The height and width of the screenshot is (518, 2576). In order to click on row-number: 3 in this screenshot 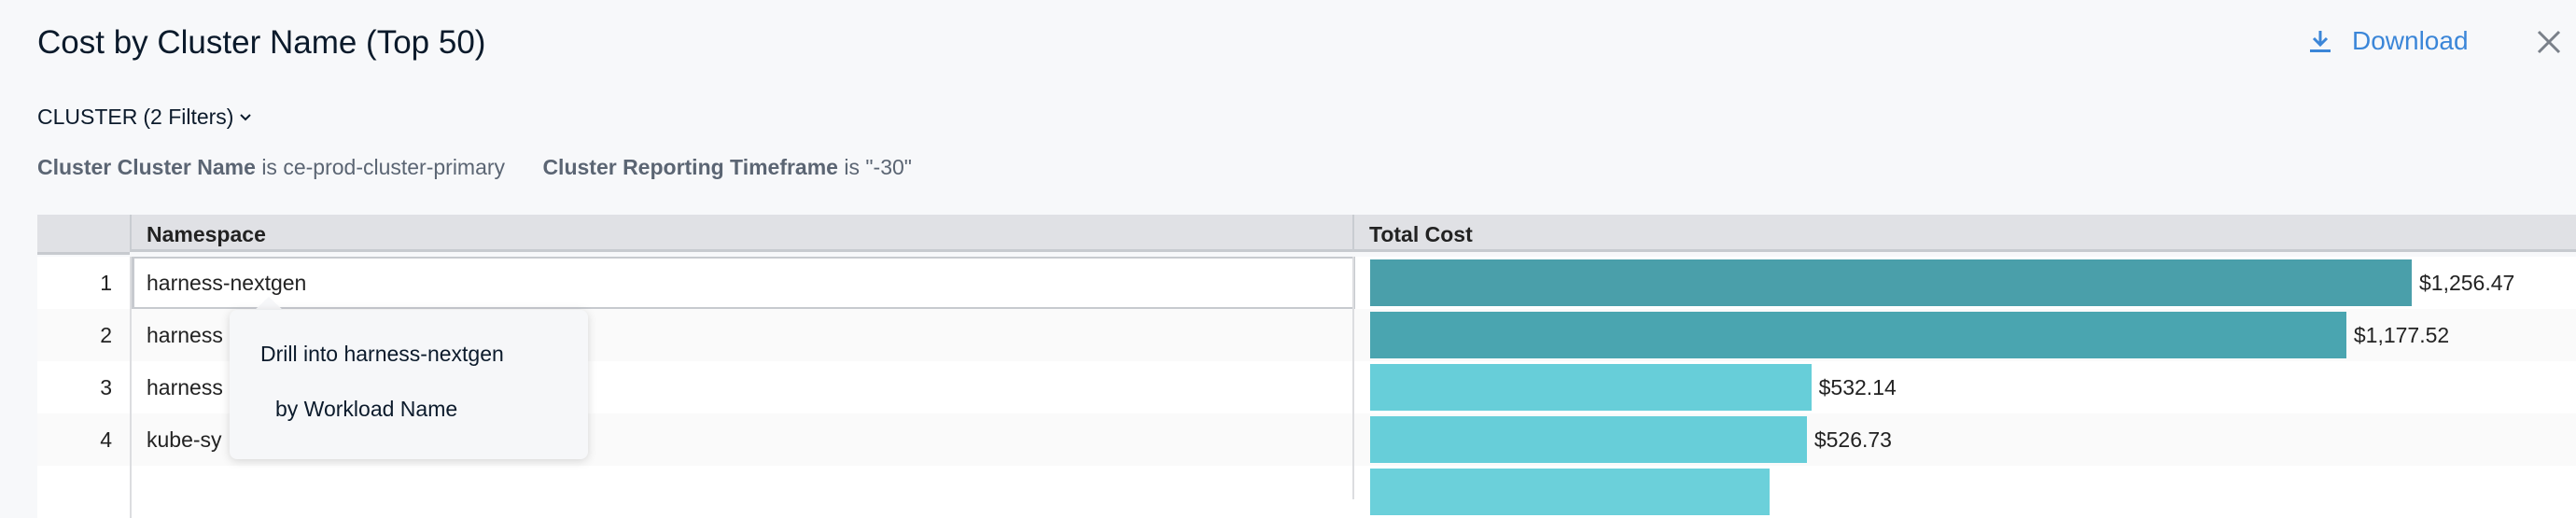, I will do `click(106, 387)`.